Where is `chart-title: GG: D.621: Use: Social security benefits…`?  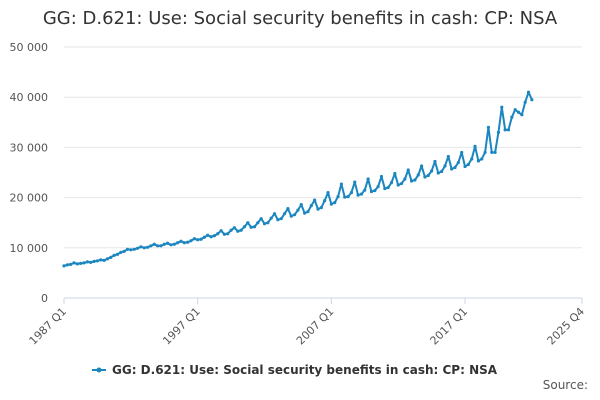
chart-title: GG: D.621: Use: Social security benefits… is located at coordinates (300, 18).